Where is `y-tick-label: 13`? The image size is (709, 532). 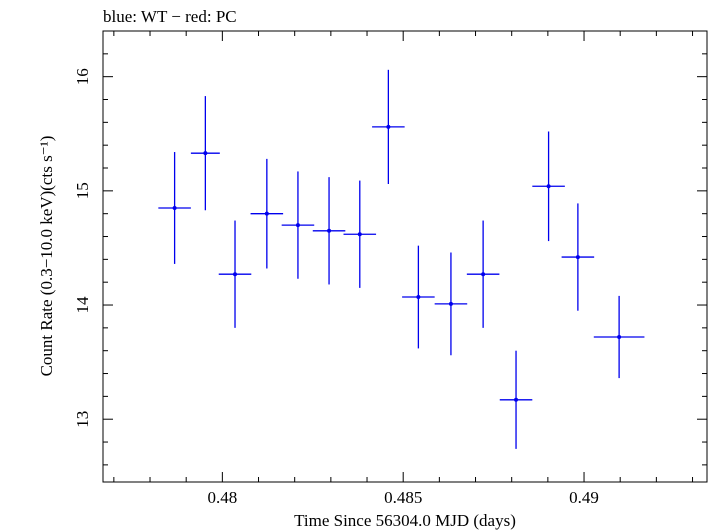 y-tick-label: 13 is located at coordinates (82, 419).